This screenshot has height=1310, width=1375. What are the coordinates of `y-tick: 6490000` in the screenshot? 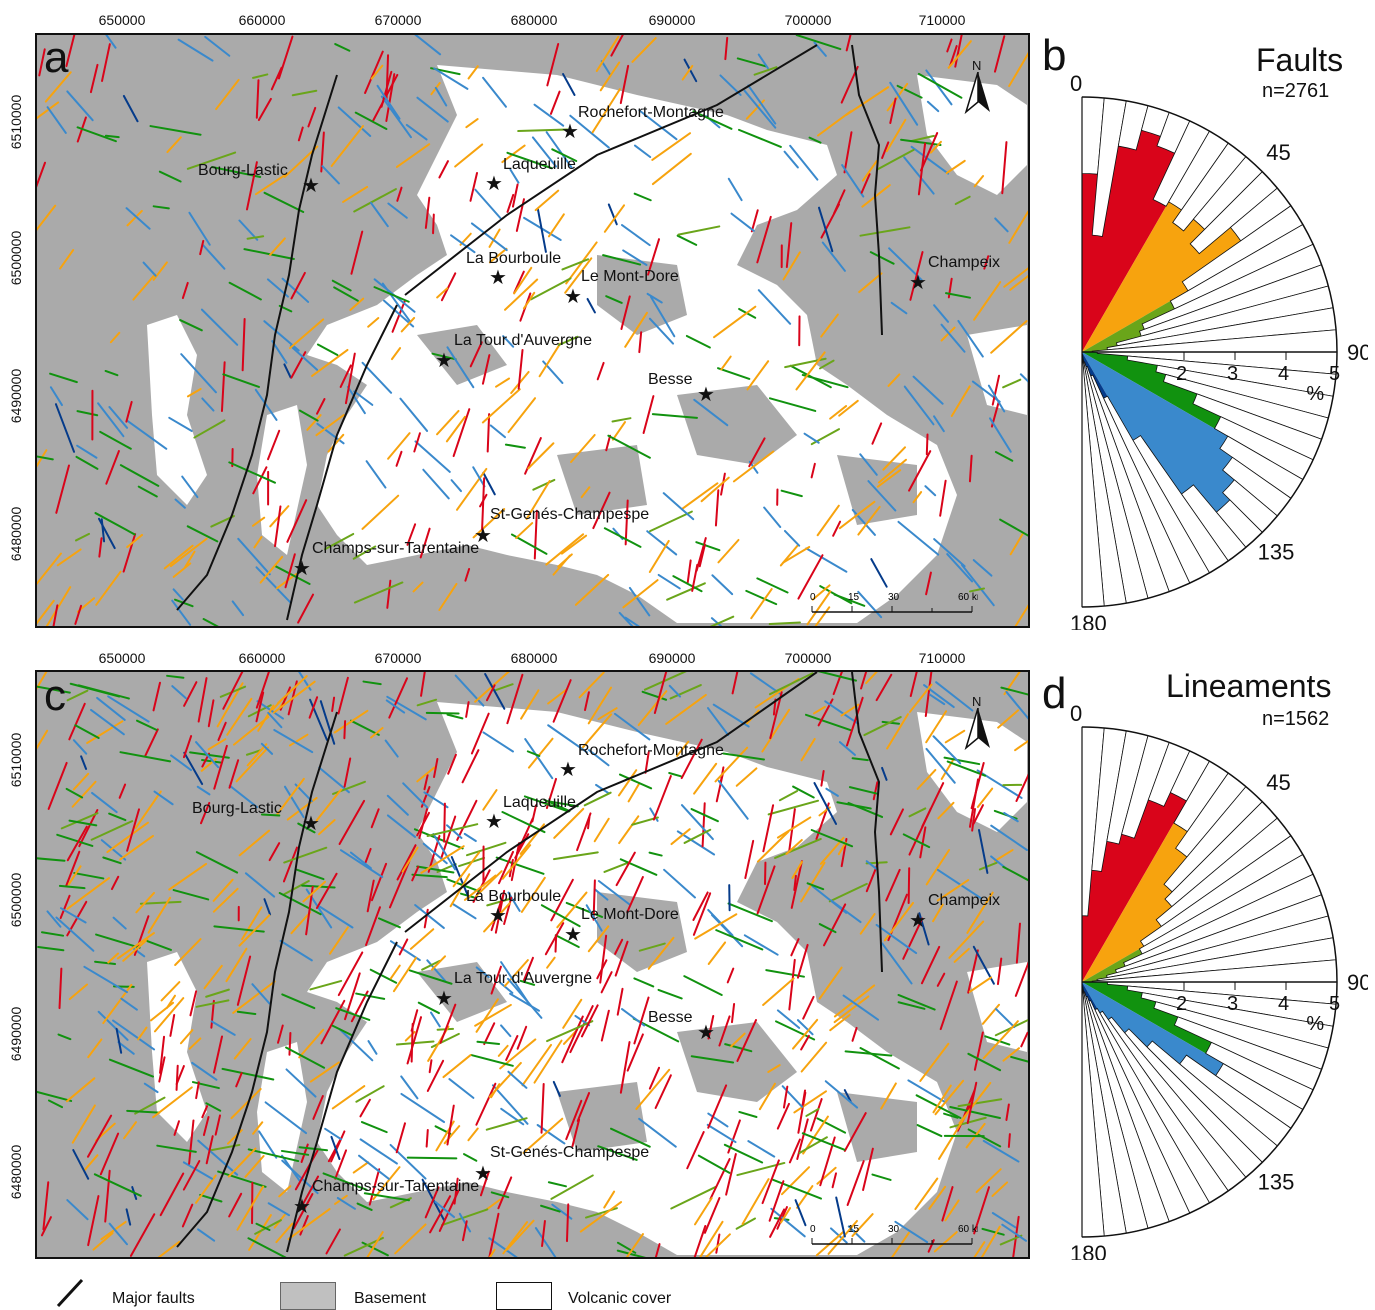 It's located at (16, 1034).